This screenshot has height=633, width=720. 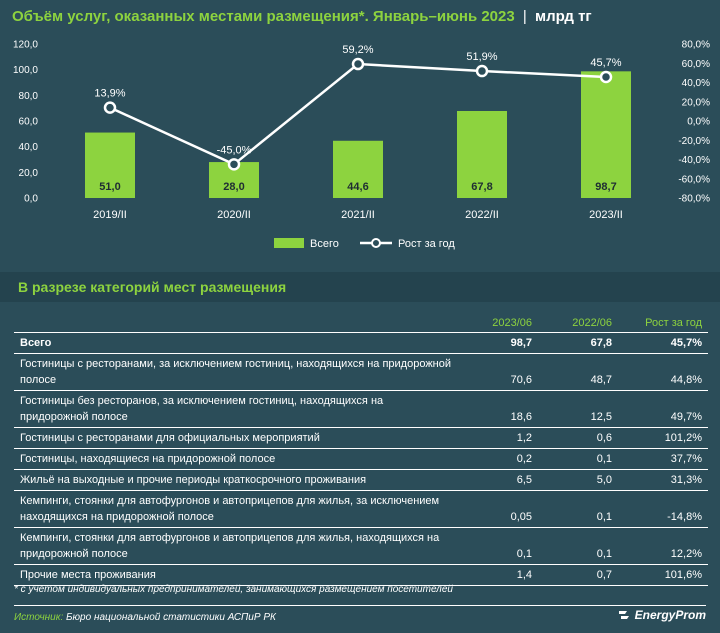 I want to click on row-label: Прочие места проживания, so click(x=236, y=575).